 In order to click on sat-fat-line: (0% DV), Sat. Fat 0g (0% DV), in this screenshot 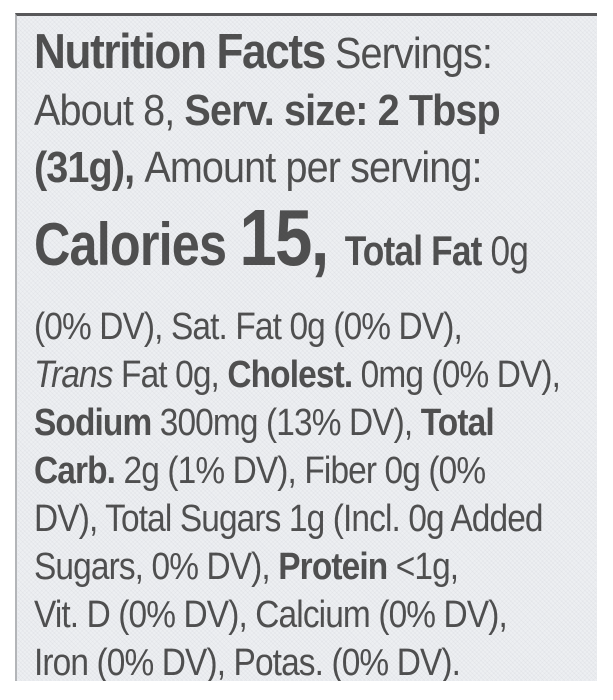, I will do `click(281, 327)`.